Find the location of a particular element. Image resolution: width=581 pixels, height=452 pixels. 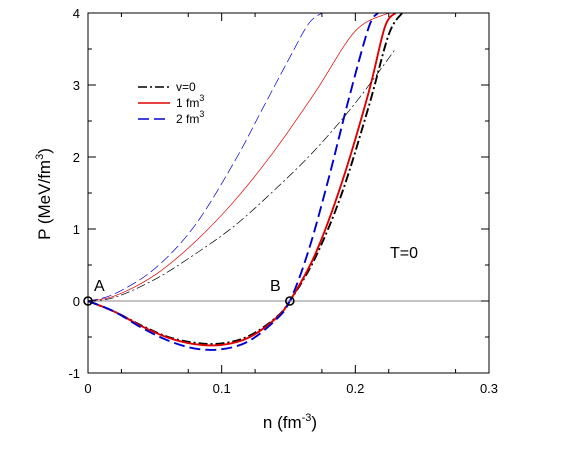

x-tick-label-1: 0.1 is located at coordinates (222, 388).